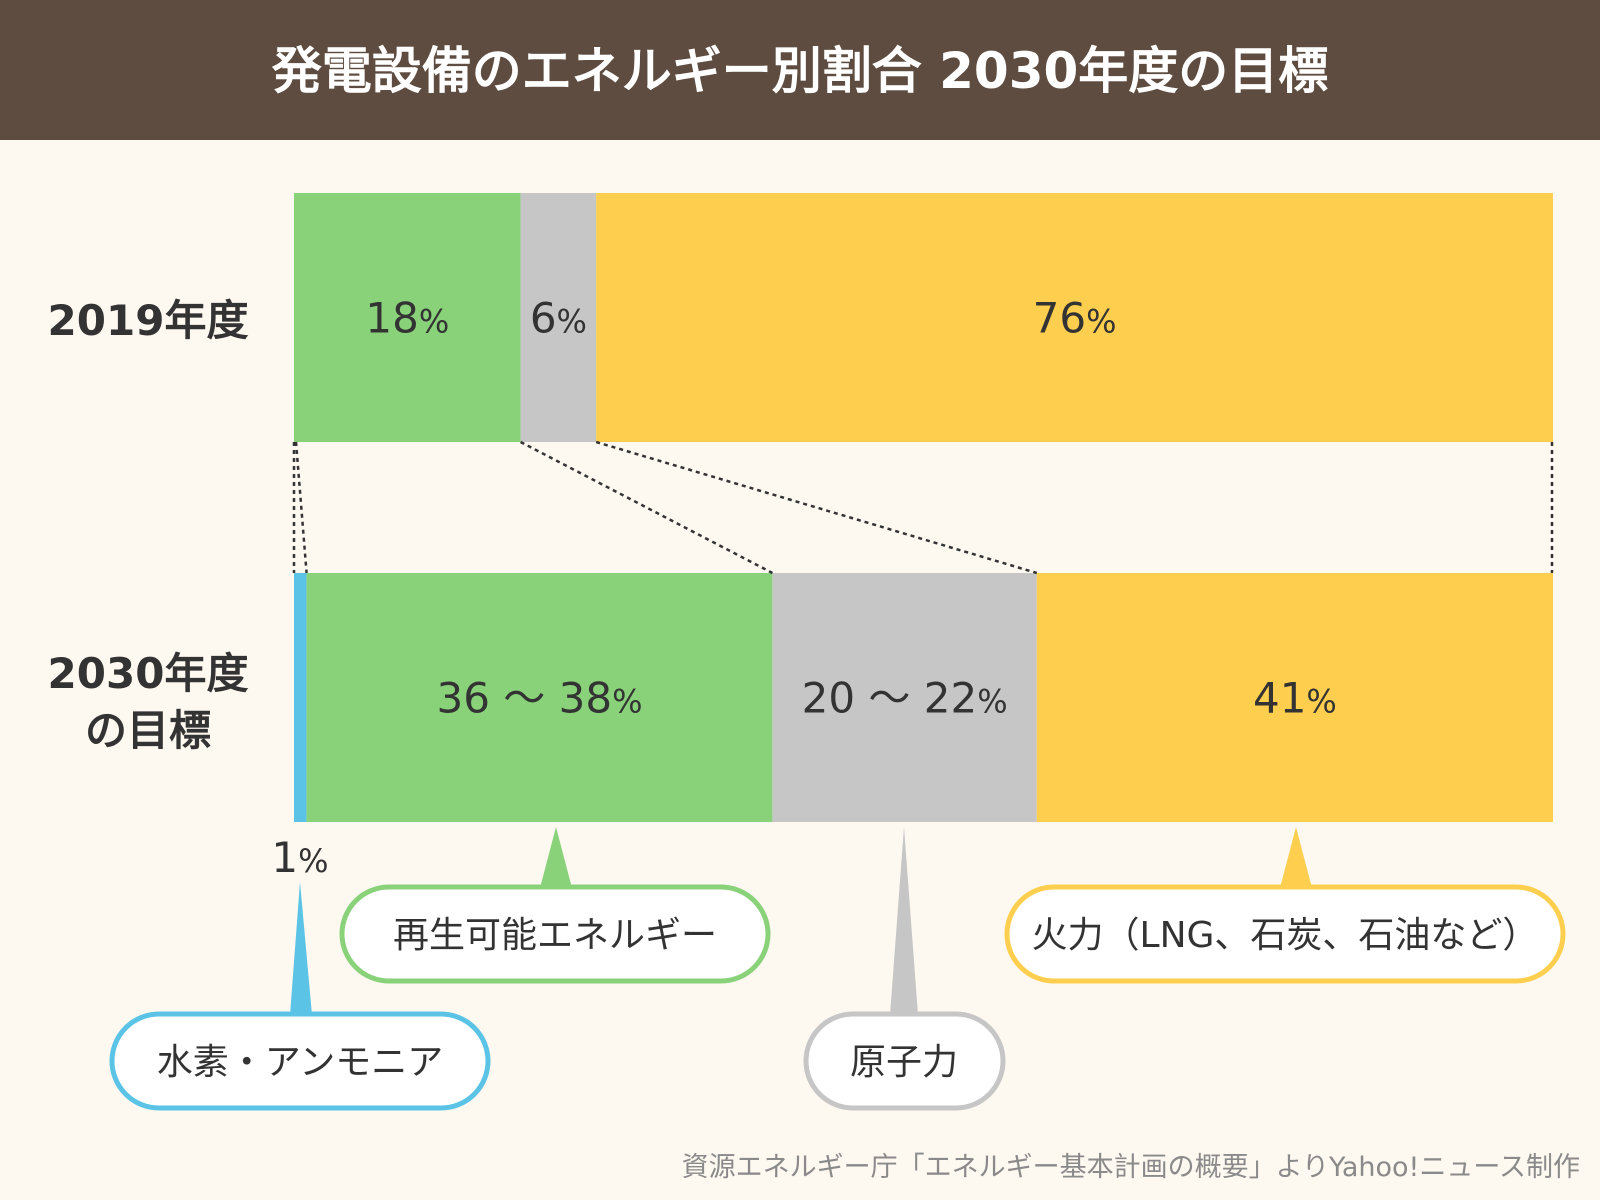 The height and width of the screenshot is (1200, 1600). What do you see at coordinates (1131, 1167) in the screenshot?
I see `source-credit: 資源エネルギー庁「エネルギー基本計画の概要」よりYahoo!ニュース制作` at bounding box center [1131, 1167].